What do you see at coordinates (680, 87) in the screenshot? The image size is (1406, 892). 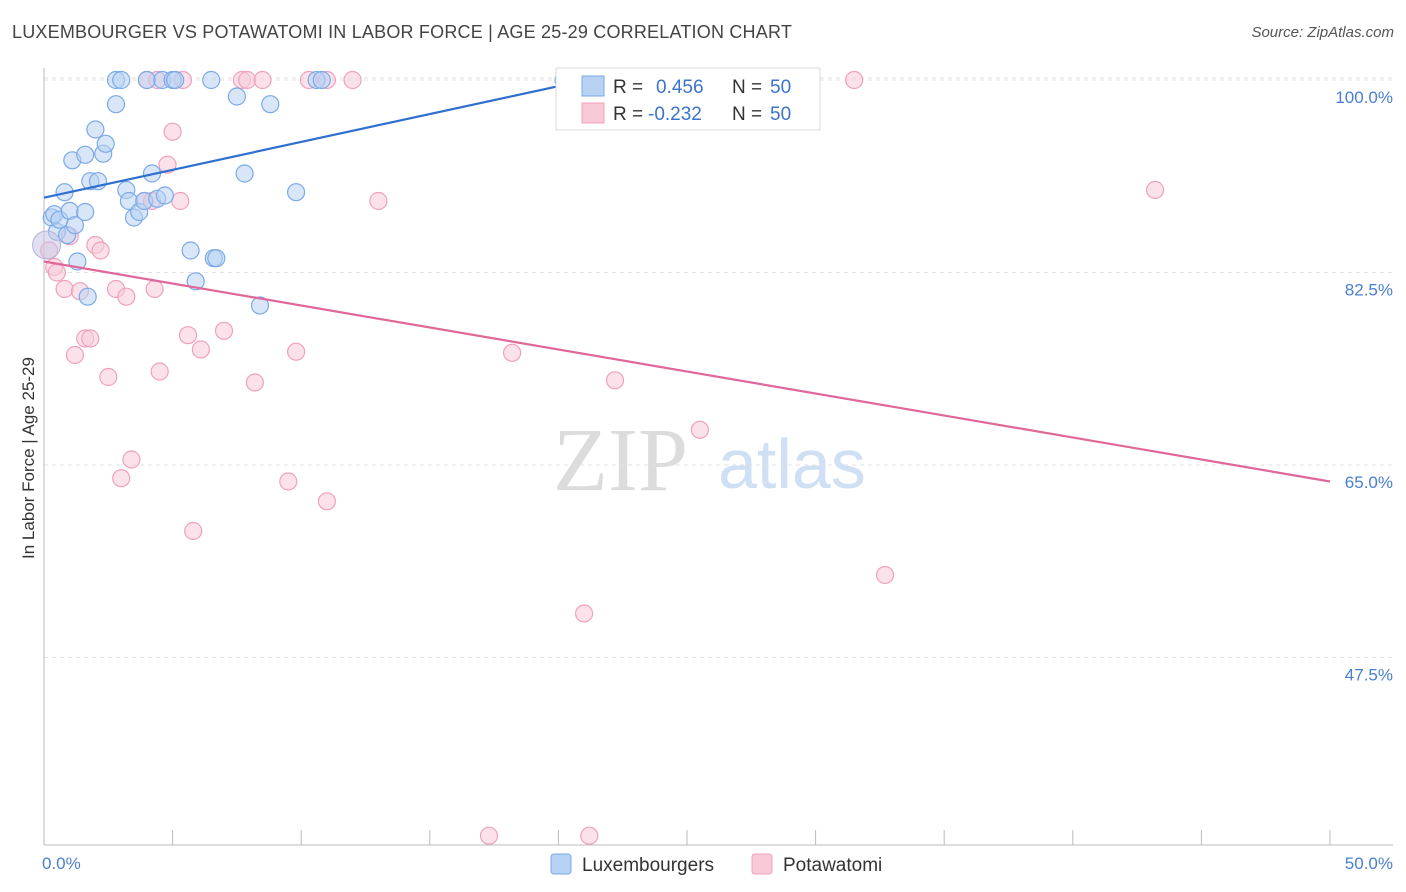 I see `legend-r-value-1: 0.456` at bounding box center [680, 87].